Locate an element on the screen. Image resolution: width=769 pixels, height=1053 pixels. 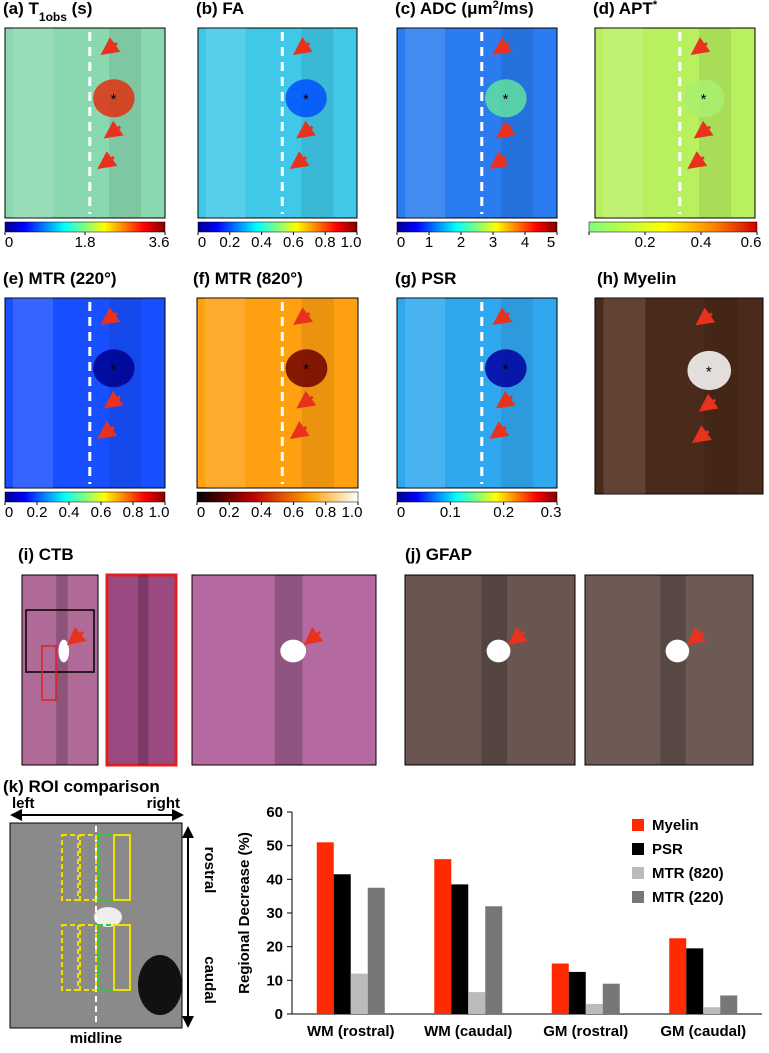
legend-label: PSR is located at coordinates (667, 849).